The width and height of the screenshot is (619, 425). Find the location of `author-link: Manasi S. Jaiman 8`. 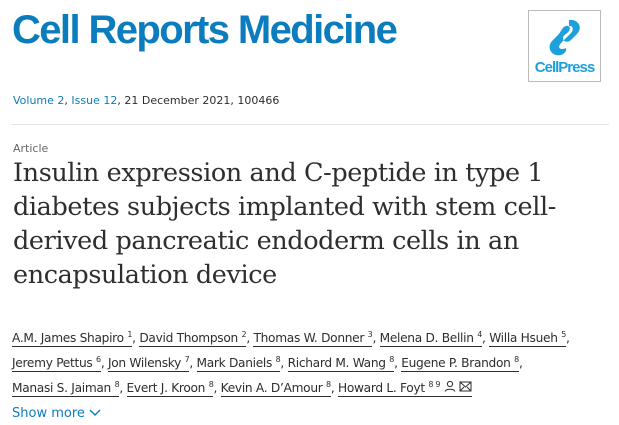

author-link: Manasi S. Jaiman 8 is located at coordinates (66, 389).